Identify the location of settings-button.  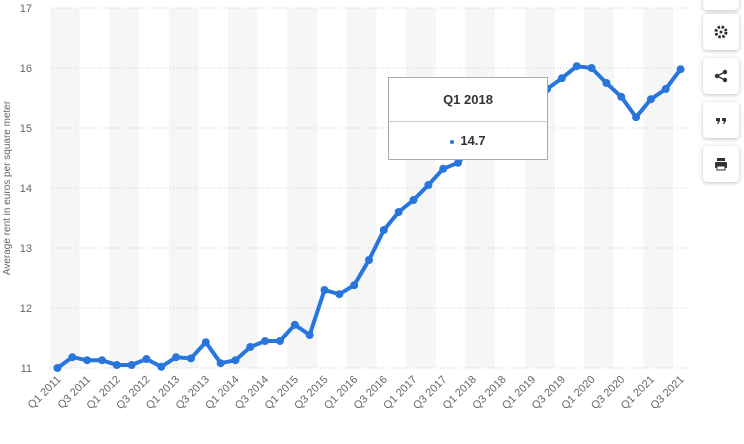
(721, 32).